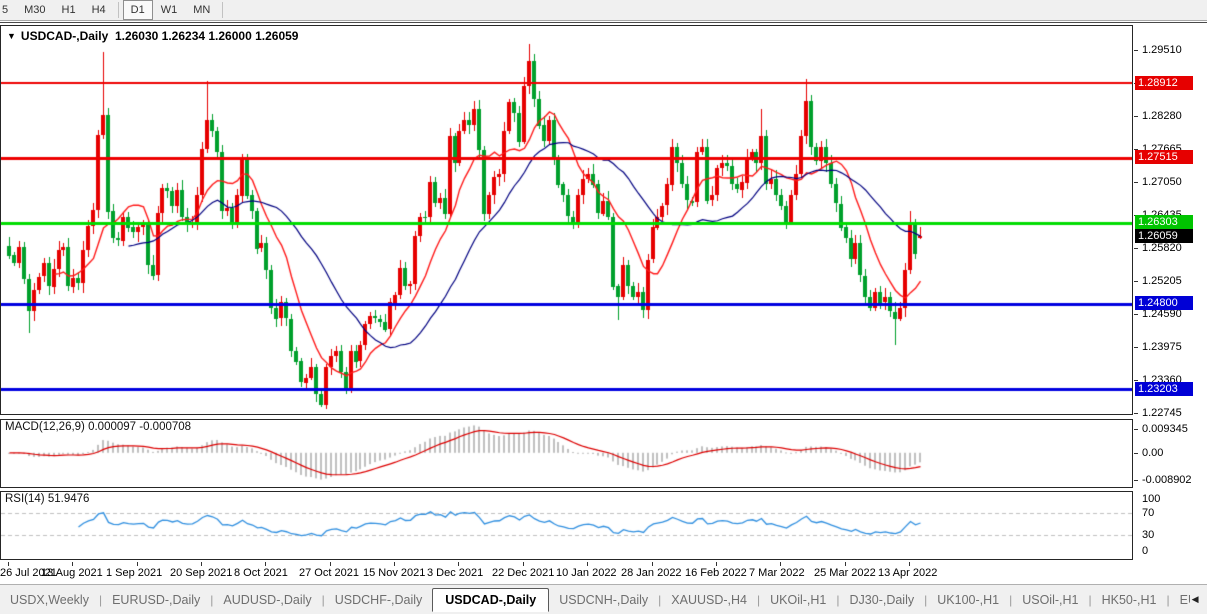  Describe the element at coordinates (491, 599) in the screenshot. I see `symbol-tab-usdcad-daily: USDCAD-,Daily` at that location.